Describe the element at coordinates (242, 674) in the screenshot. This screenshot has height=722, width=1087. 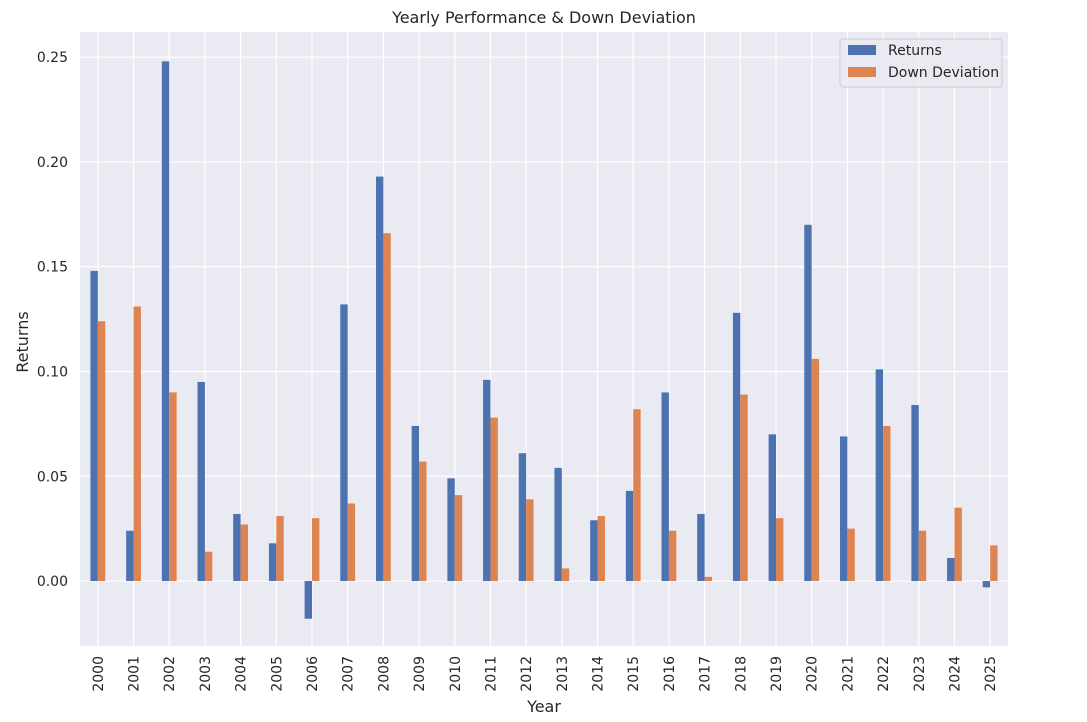
I see `x-tick-label: 2004` at that location.